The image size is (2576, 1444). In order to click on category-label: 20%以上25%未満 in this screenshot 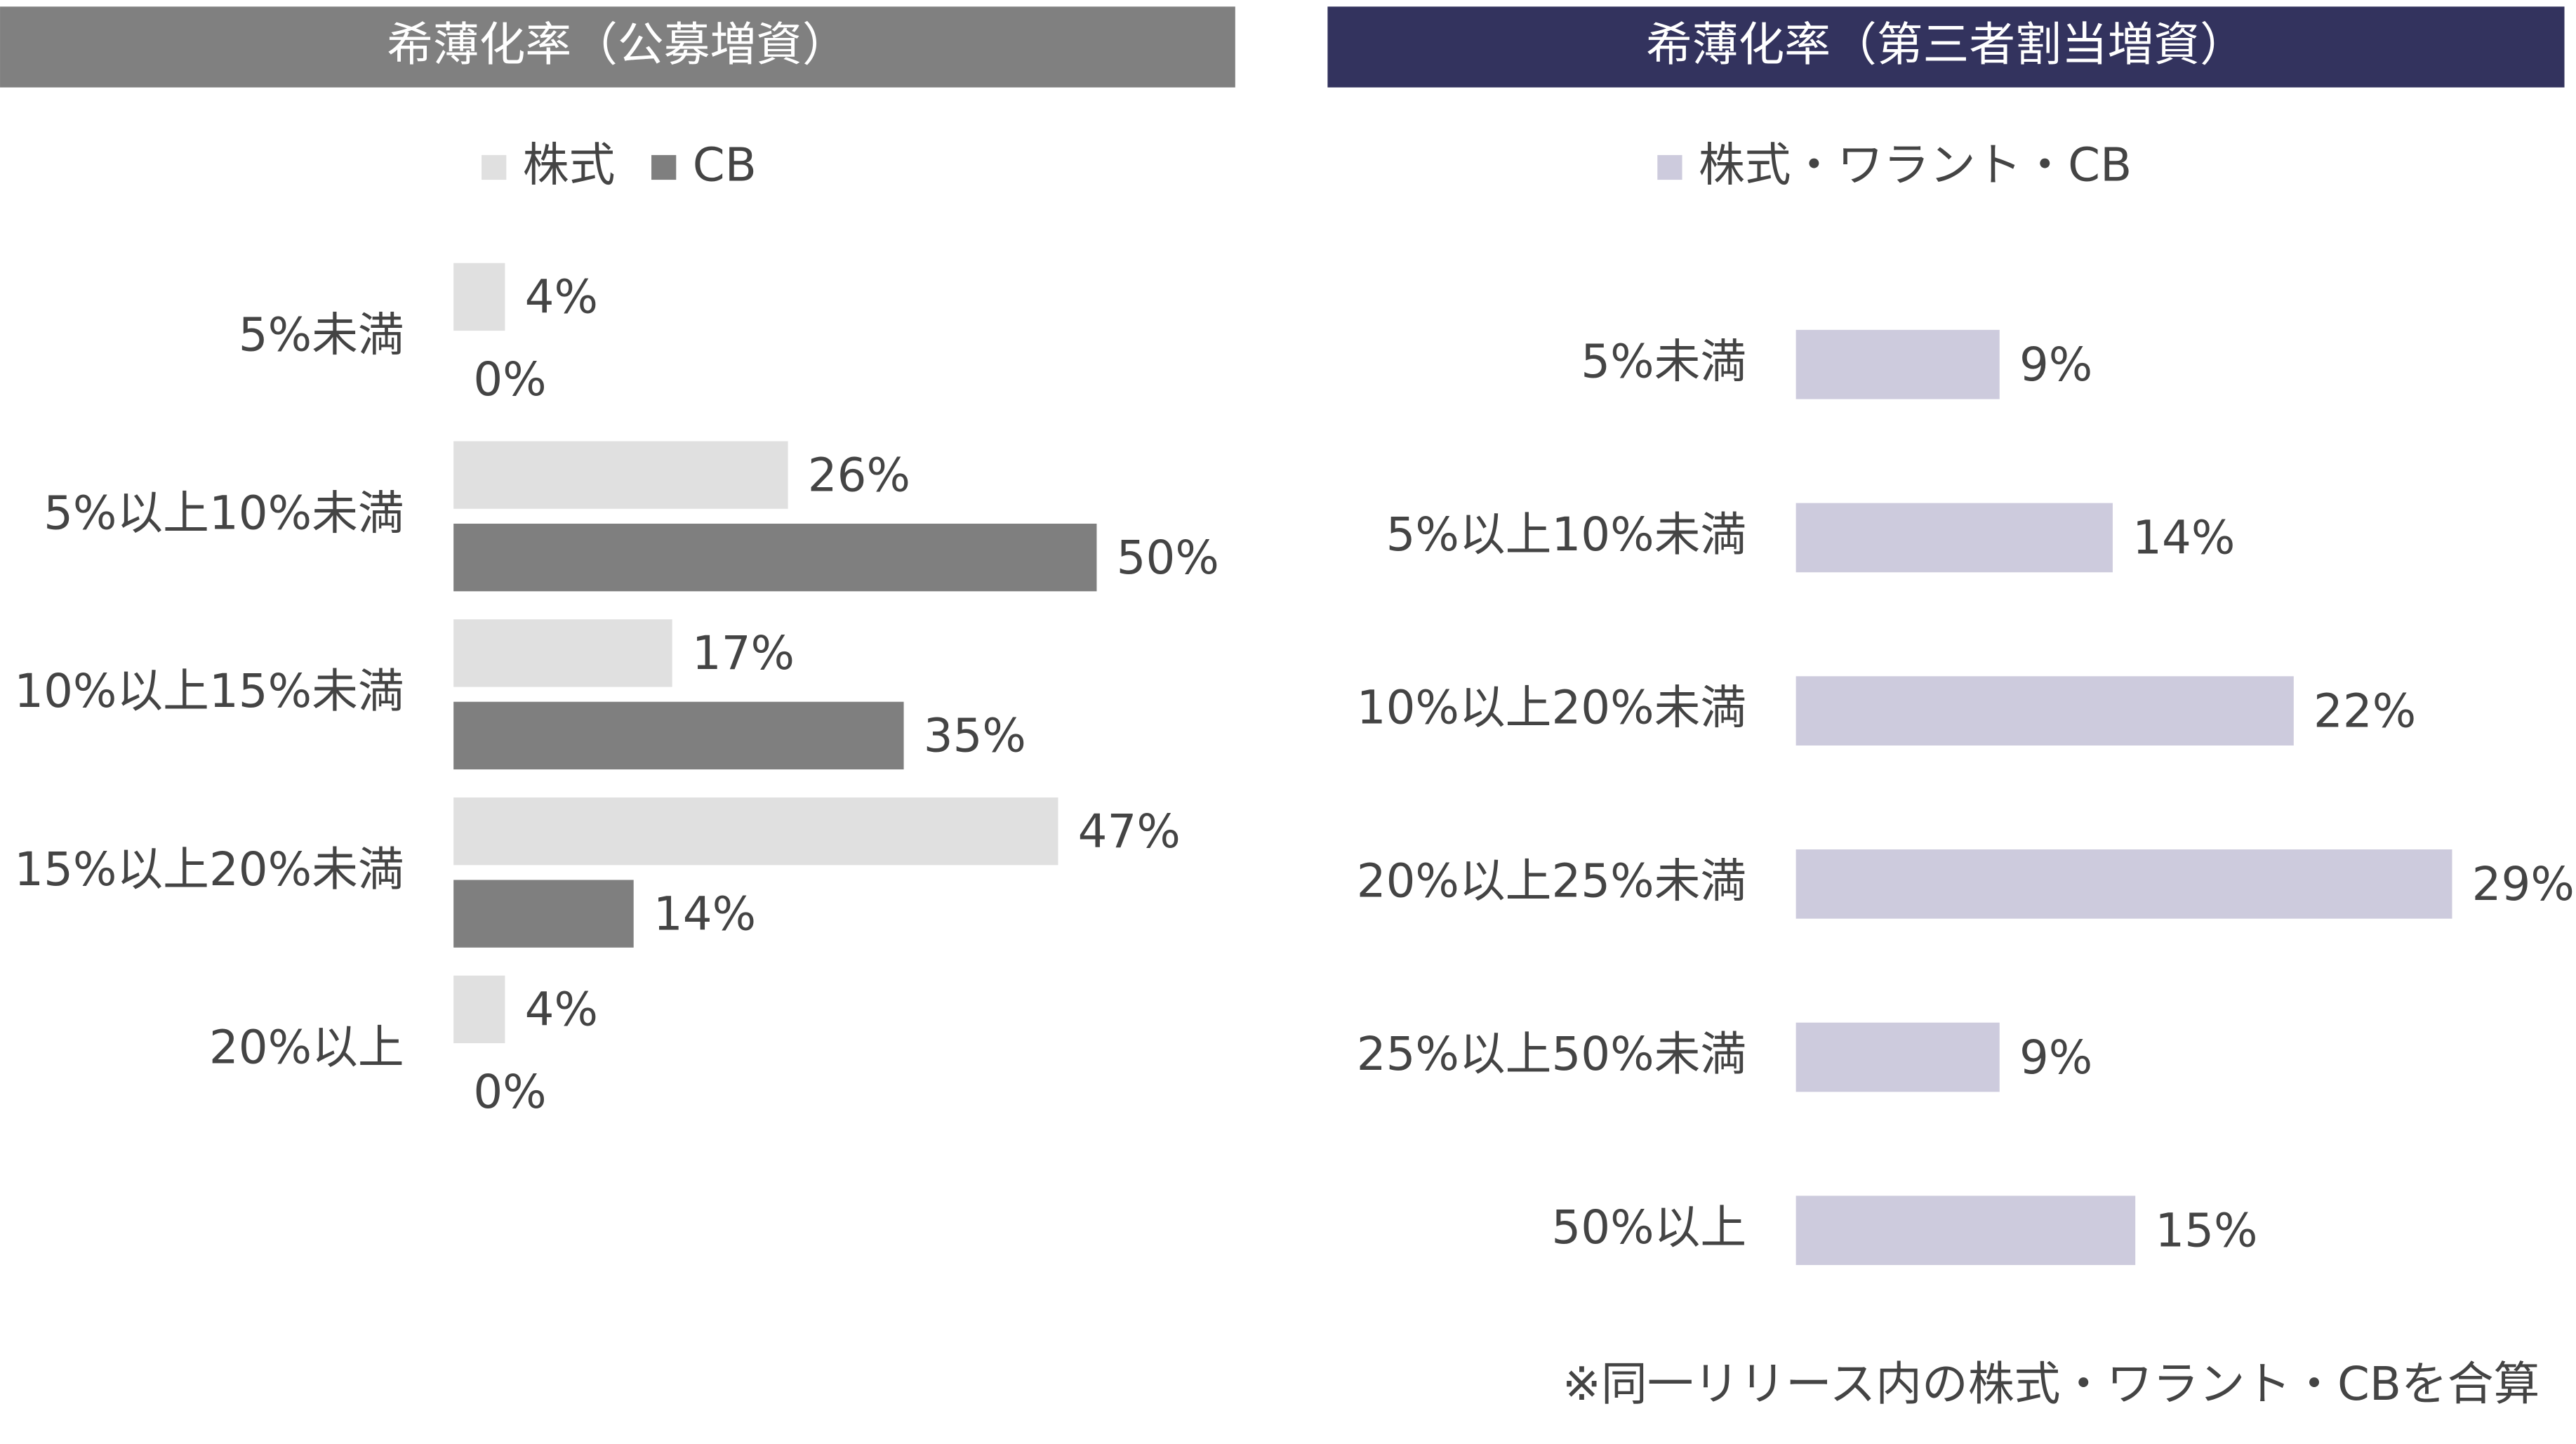, I will do `click(1552, 881)`.